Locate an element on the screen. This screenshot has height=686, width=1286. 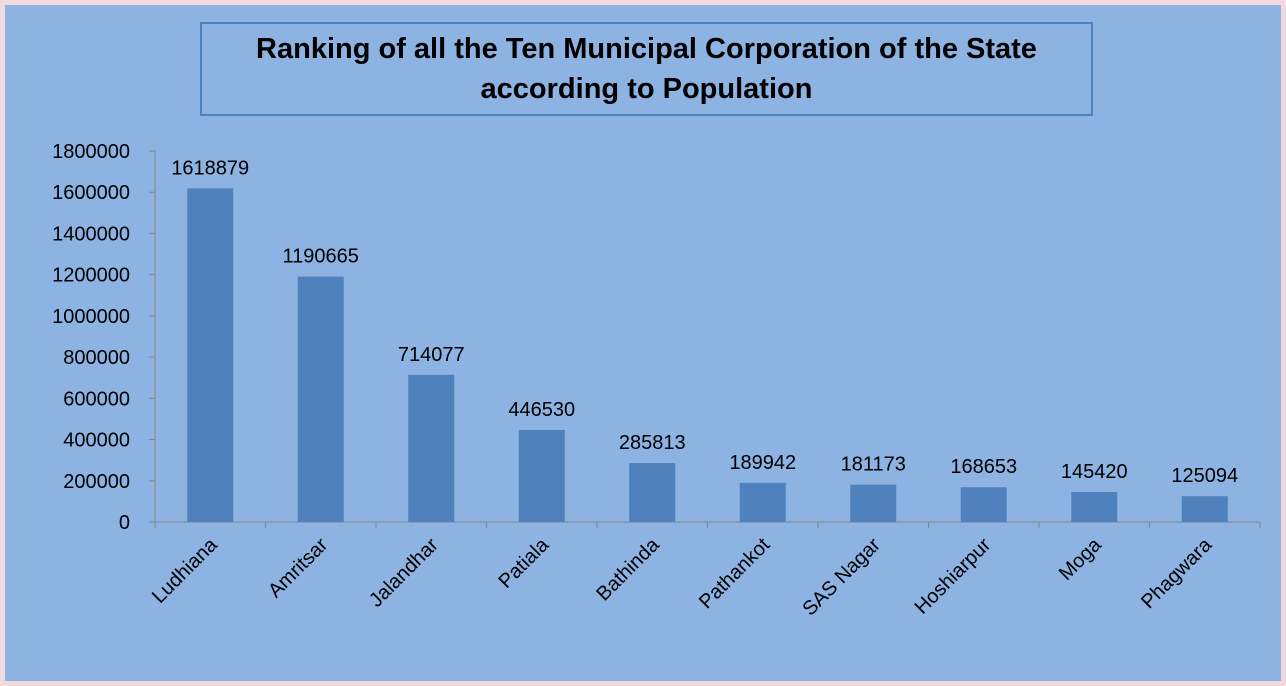
data-label: 145420 is located at coordinates (1094, 472).